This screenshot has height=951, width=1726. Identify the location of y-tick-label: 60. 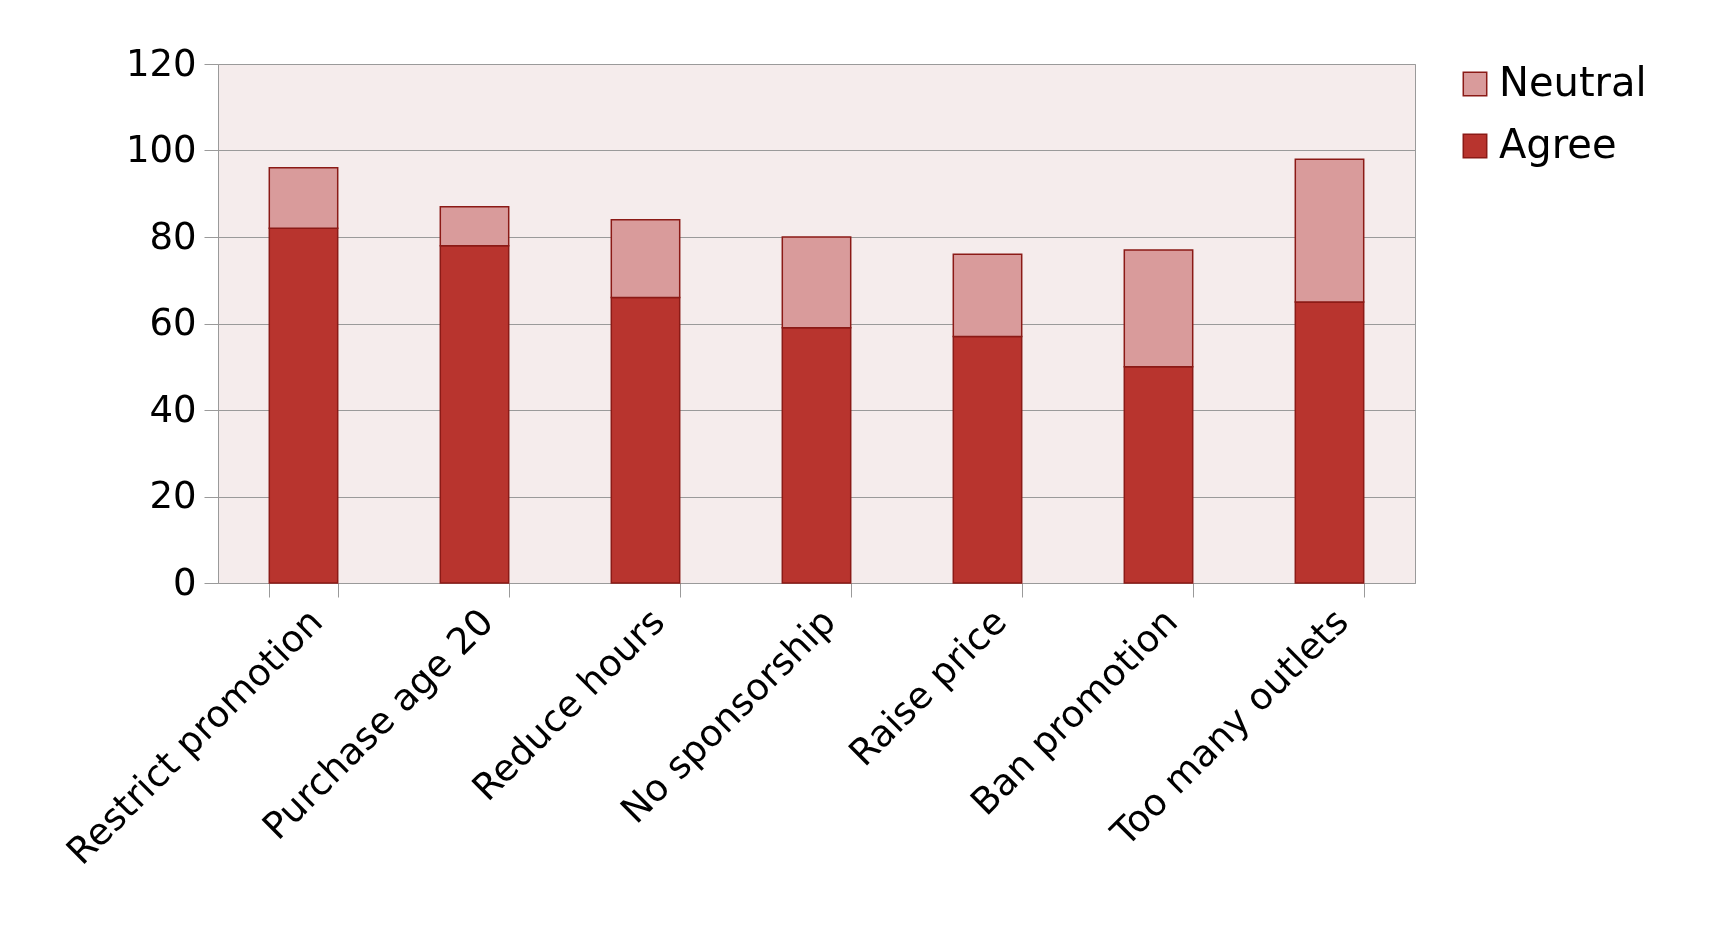
(173, 322).